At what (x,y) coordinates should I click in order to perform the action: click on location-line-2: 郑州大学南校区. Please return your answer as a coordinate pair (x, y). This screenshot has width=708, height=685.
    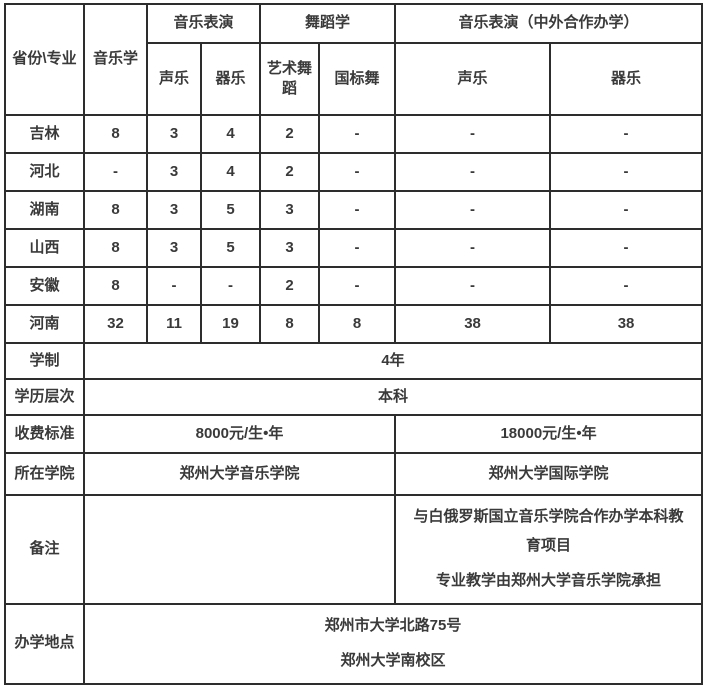
    Looking at the image, I should click on (393, 660).